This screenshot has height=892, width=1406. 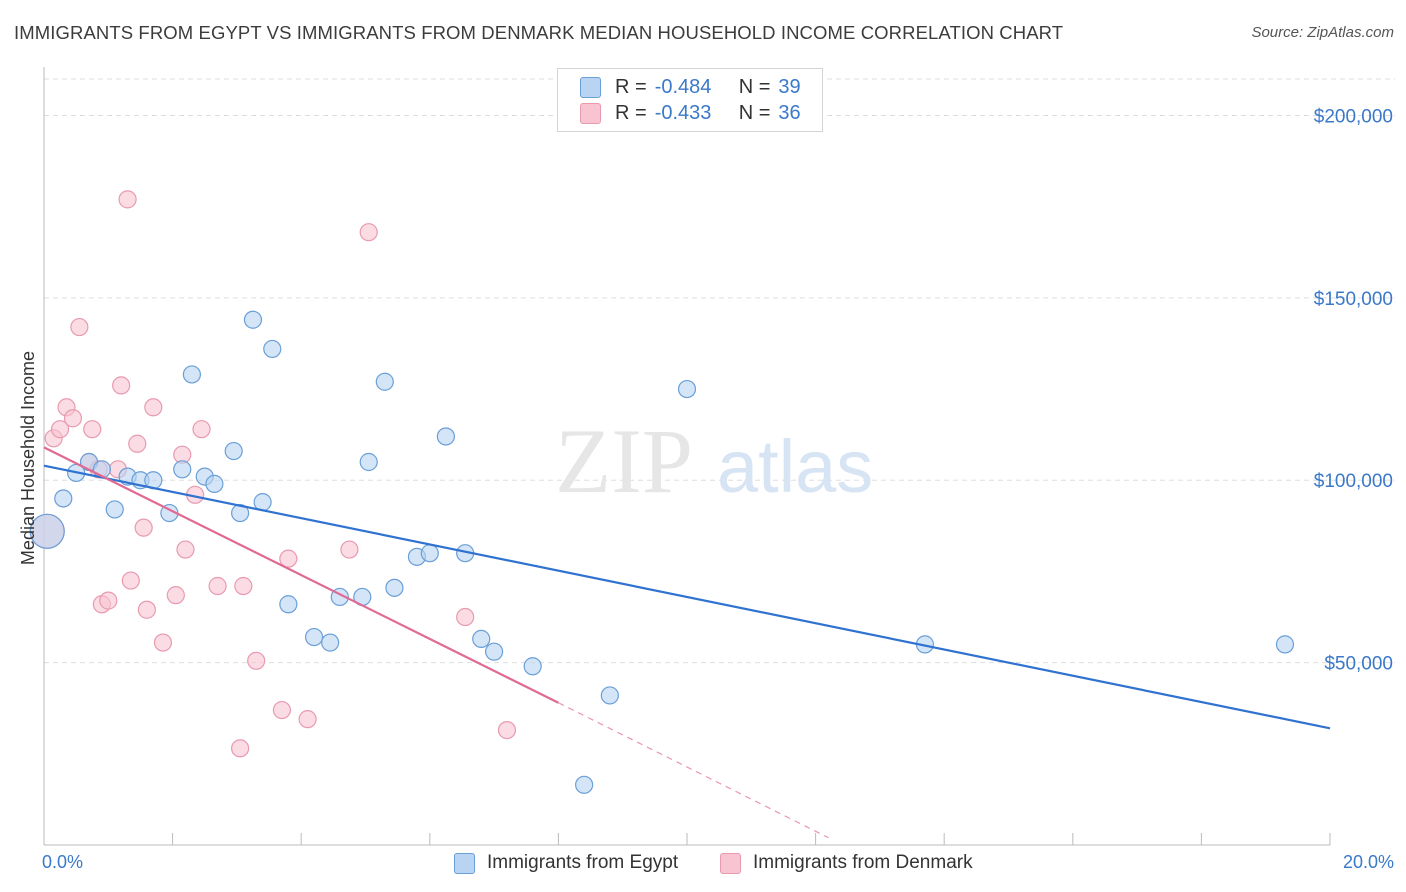 I want to click on denmark-trend-line, so click(x=301, y=575).